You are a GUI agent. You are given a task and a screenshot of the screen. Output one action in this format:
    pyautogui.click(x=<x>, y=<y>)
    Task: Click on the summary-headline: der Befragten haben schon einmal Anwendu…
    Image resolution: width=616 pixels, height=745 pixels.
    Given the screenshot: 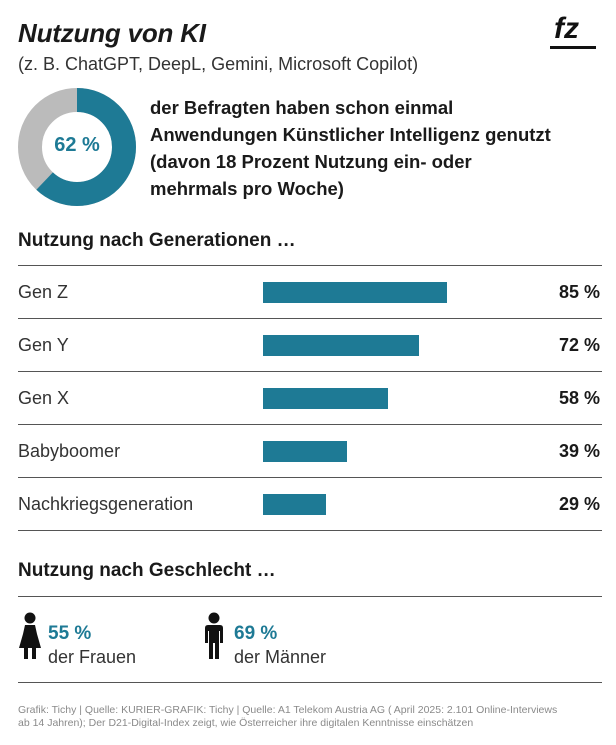 What is the action you would take?
    pyautogui.click(x=370, y=148)
    